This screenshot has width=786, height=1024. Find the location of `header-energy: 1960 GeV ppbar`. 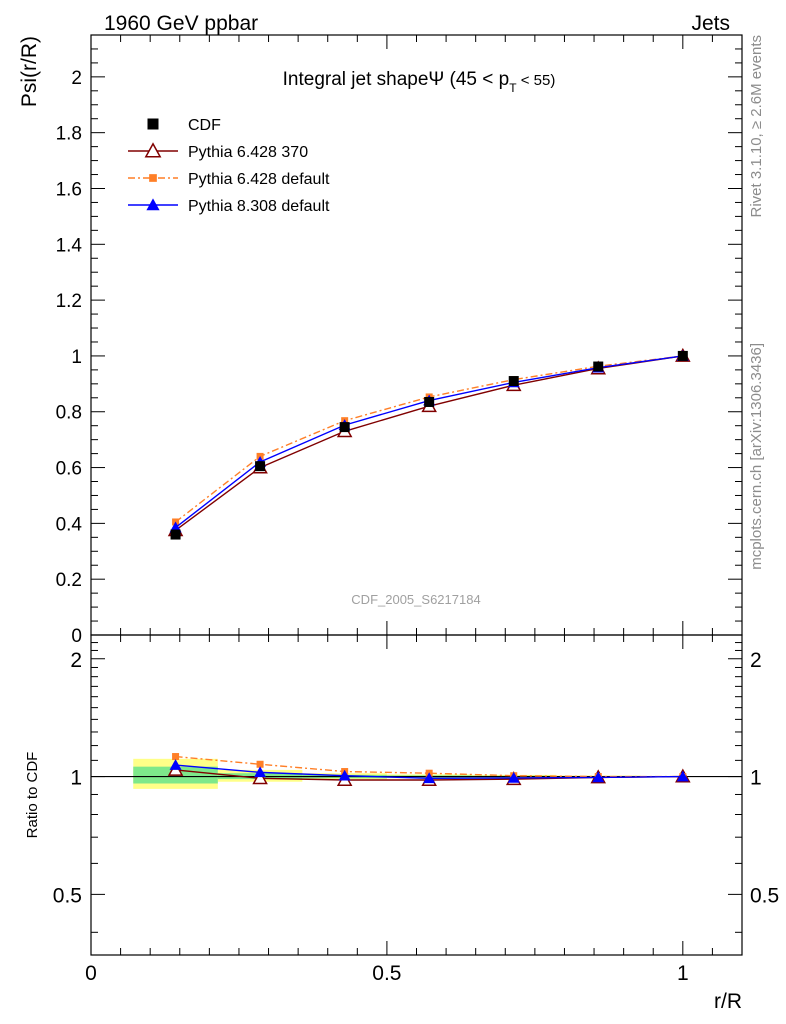

header-energy: 1960 GeV ppbar is located at coordinates (181, 23).